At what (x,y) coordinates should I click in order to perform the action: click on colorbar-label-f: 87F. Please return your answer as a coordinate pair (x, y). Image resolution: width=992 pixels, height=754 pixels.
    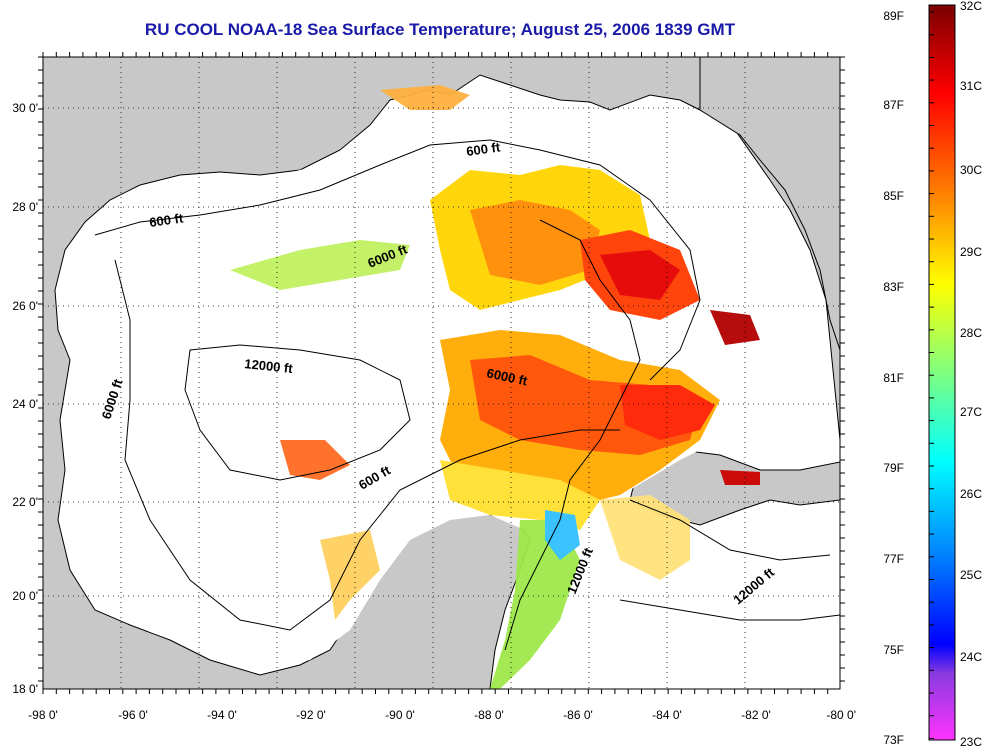
    Looking at the image, I should click on (893, 105).